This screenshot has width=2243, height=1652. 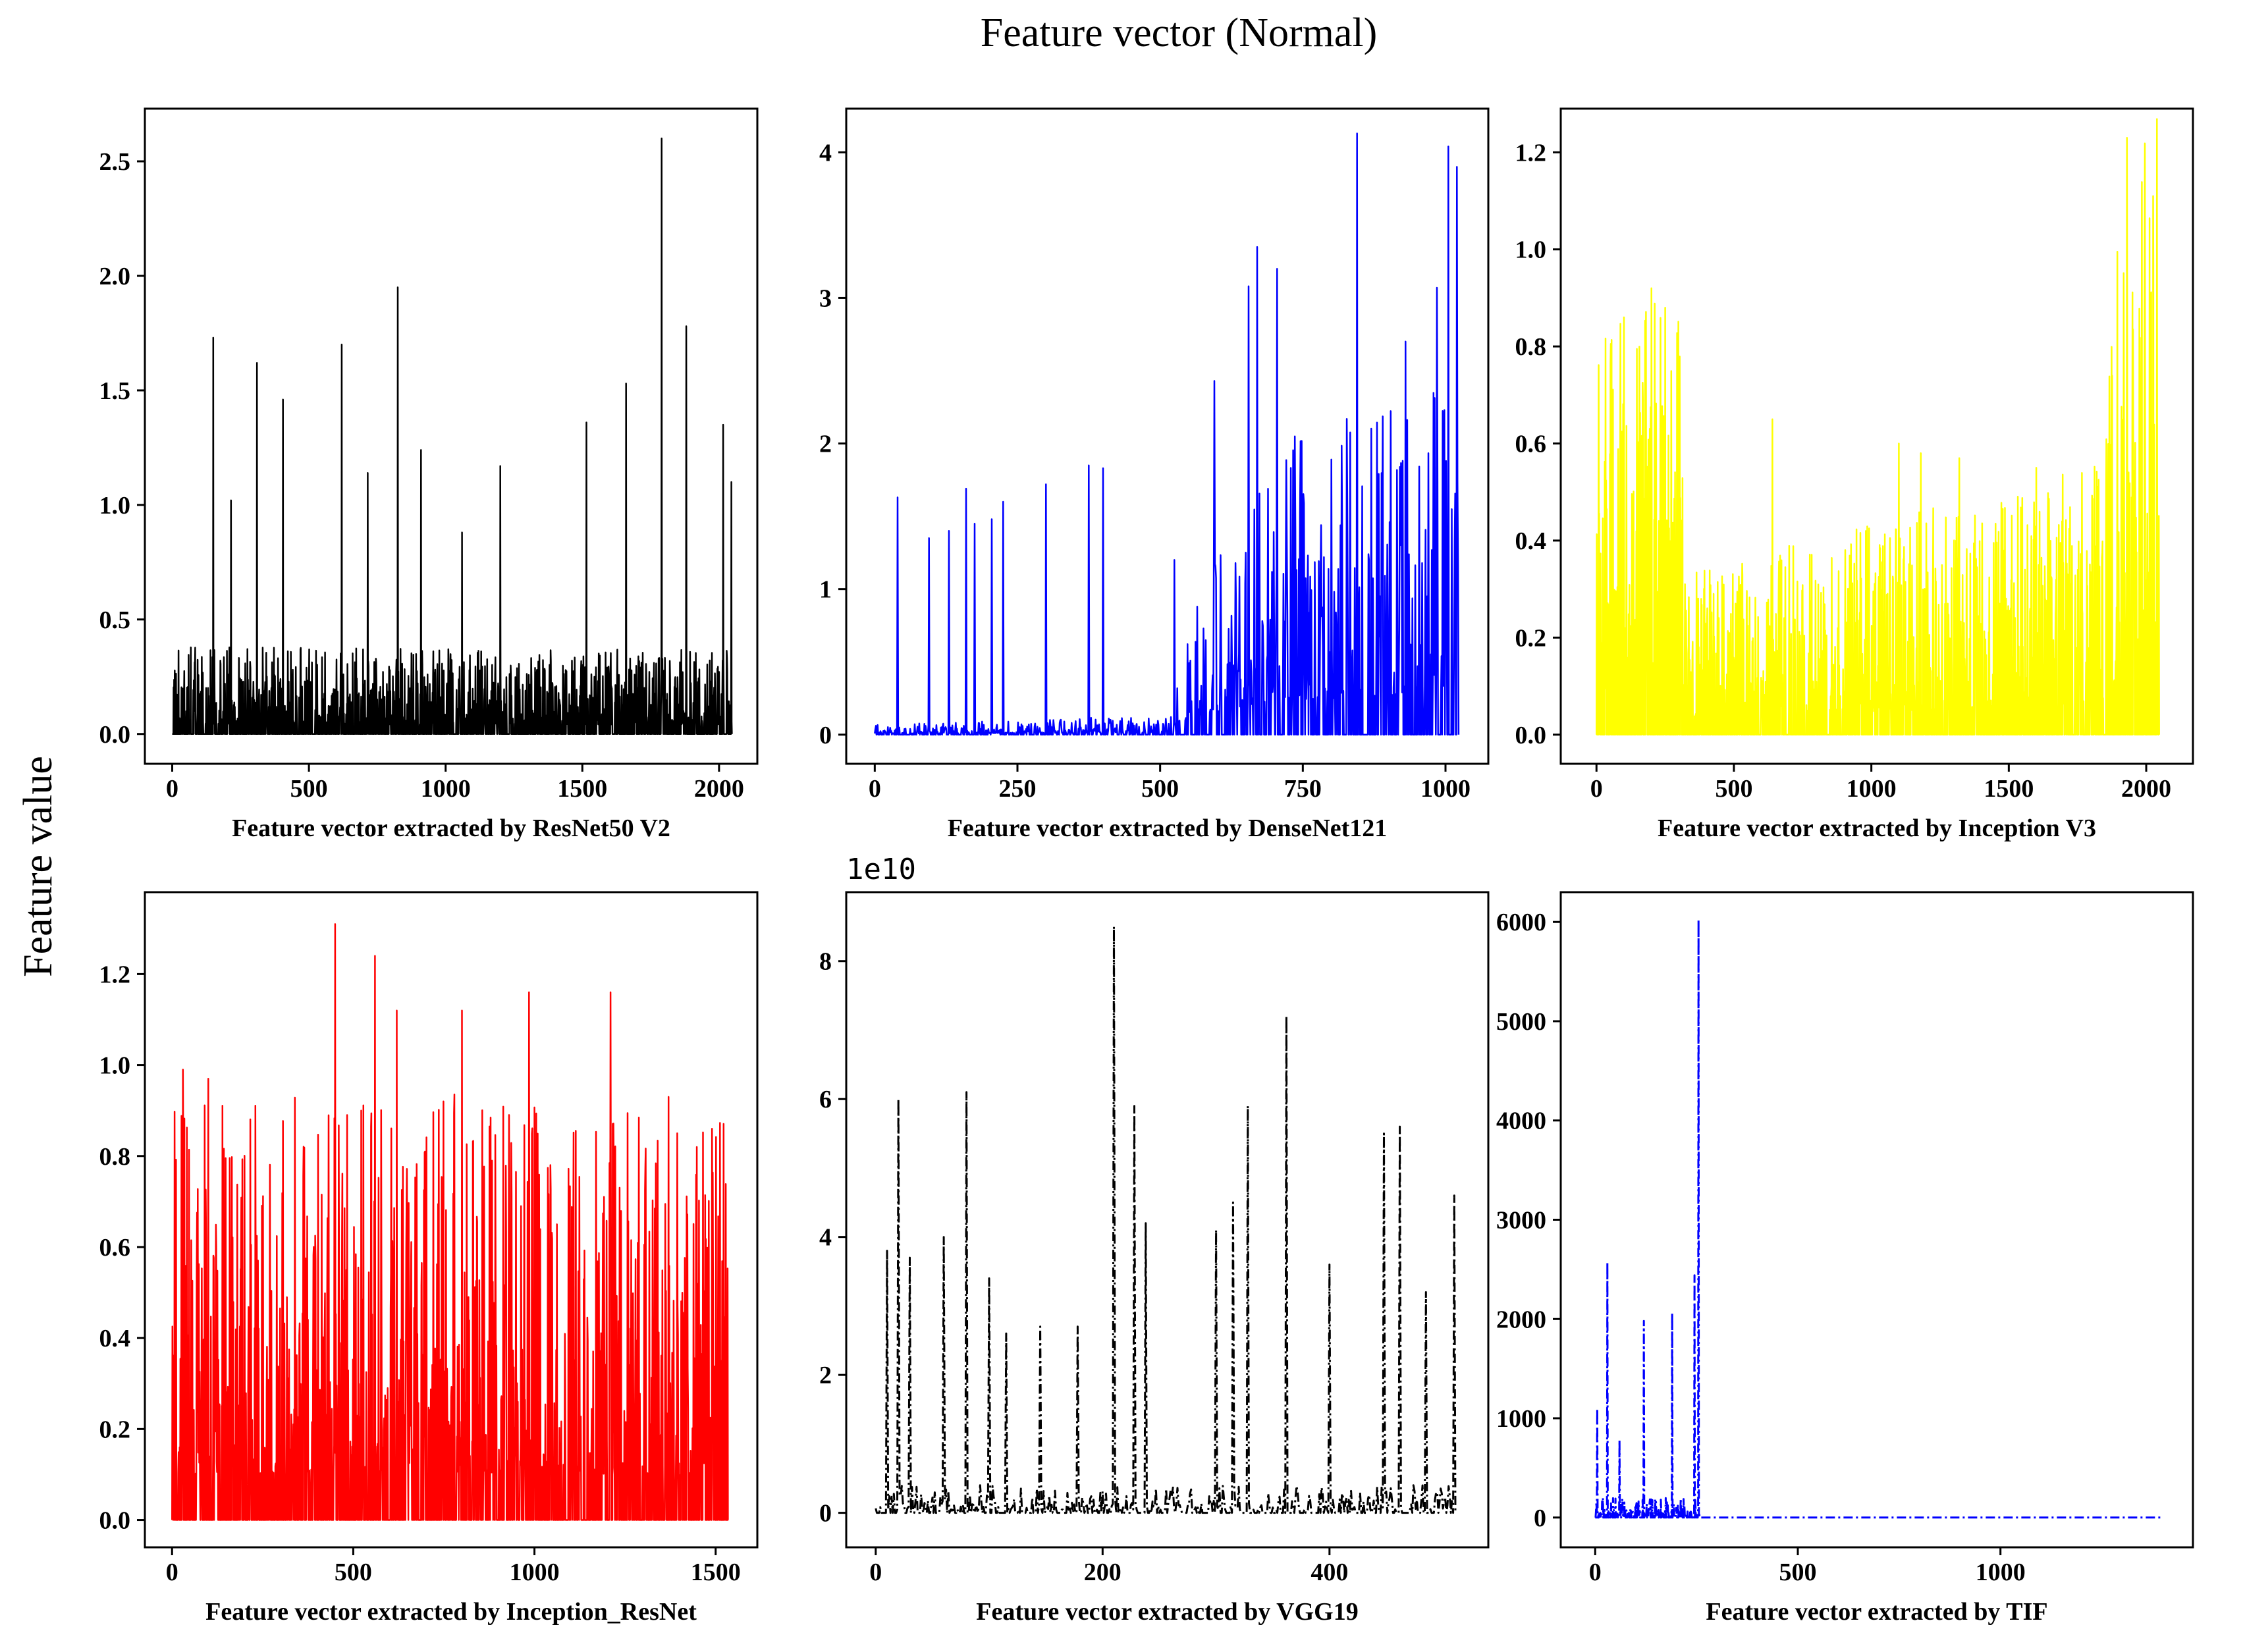 I want to click on series-line-tif, so click(x=1878, y=1219).